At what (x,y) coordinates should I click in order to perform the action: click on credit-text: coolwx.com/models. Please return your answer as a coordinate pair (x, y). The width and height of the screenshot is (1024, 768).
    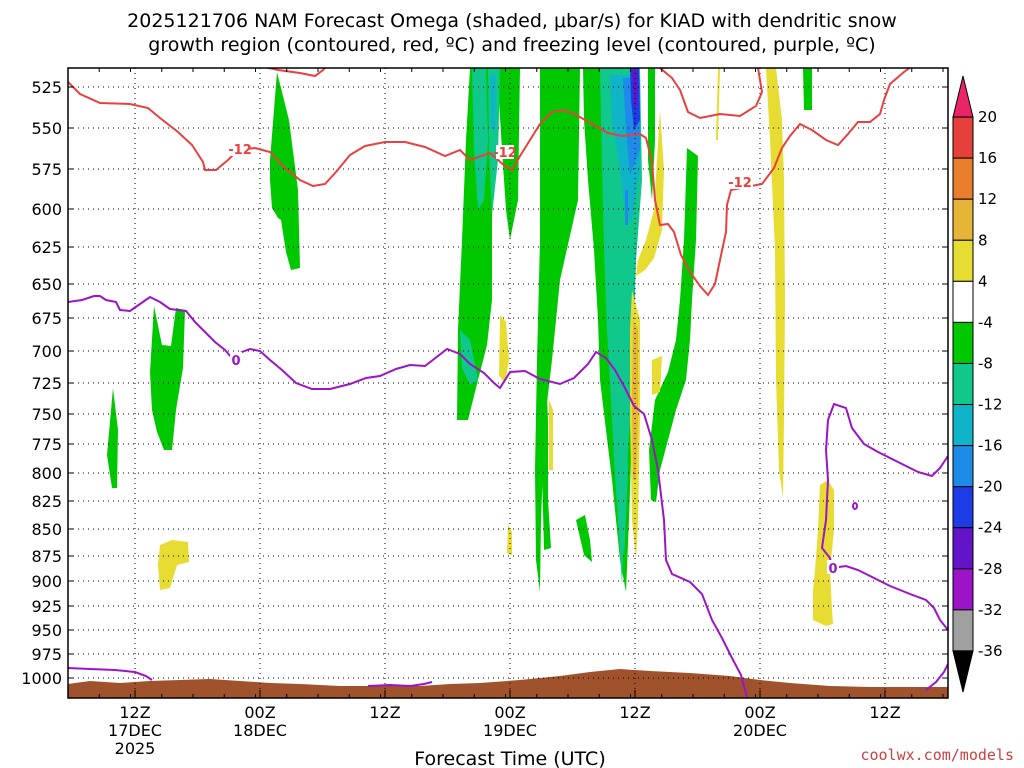
    Looking at the image, I should click on (937, 755).